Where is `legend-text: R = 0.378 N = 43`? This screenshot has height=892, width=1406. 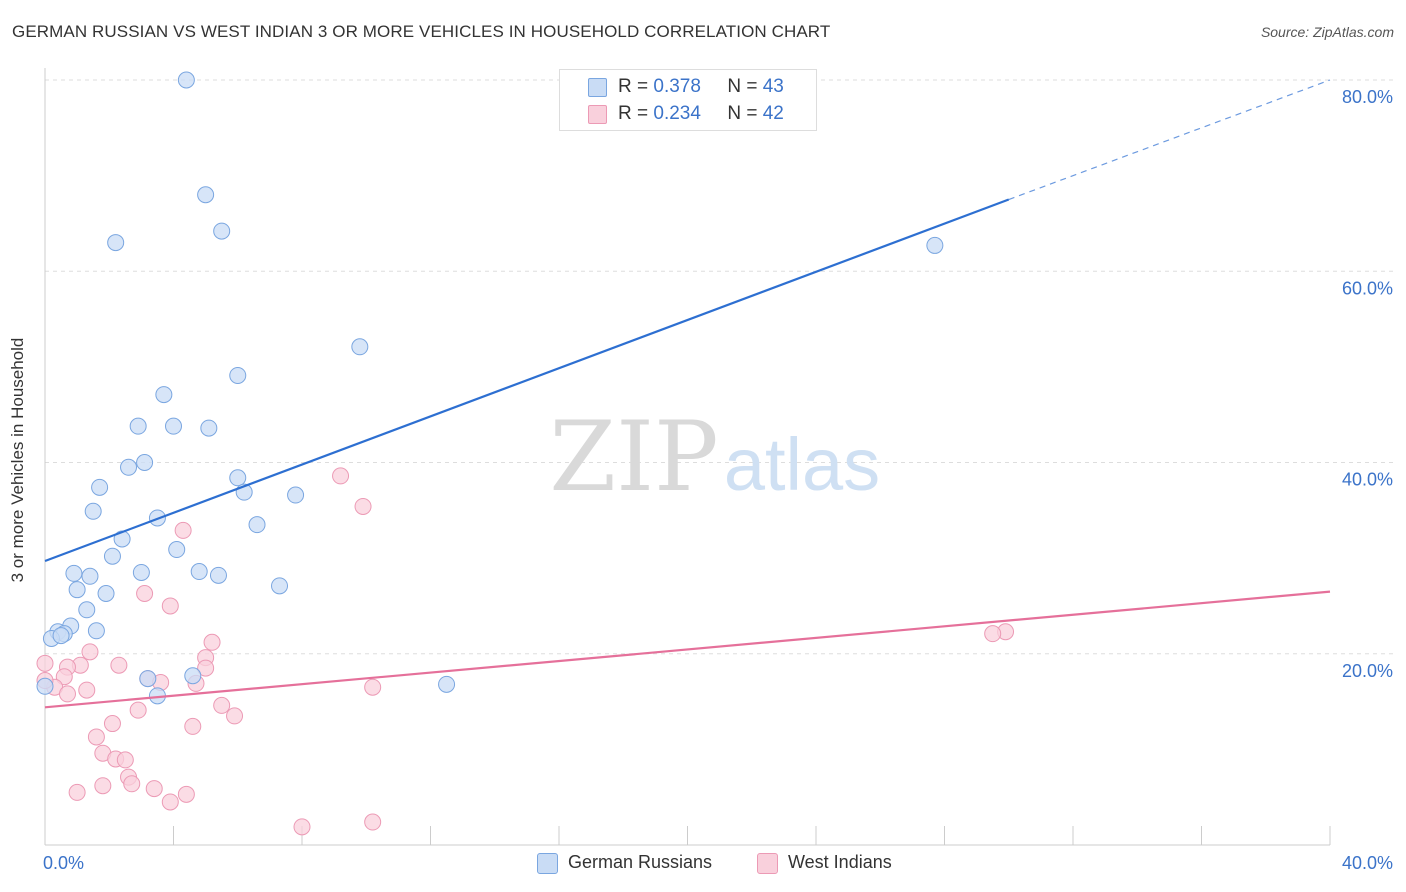
legend-text: R = 0.378 N = 43 is located at coordinates (701, 87).